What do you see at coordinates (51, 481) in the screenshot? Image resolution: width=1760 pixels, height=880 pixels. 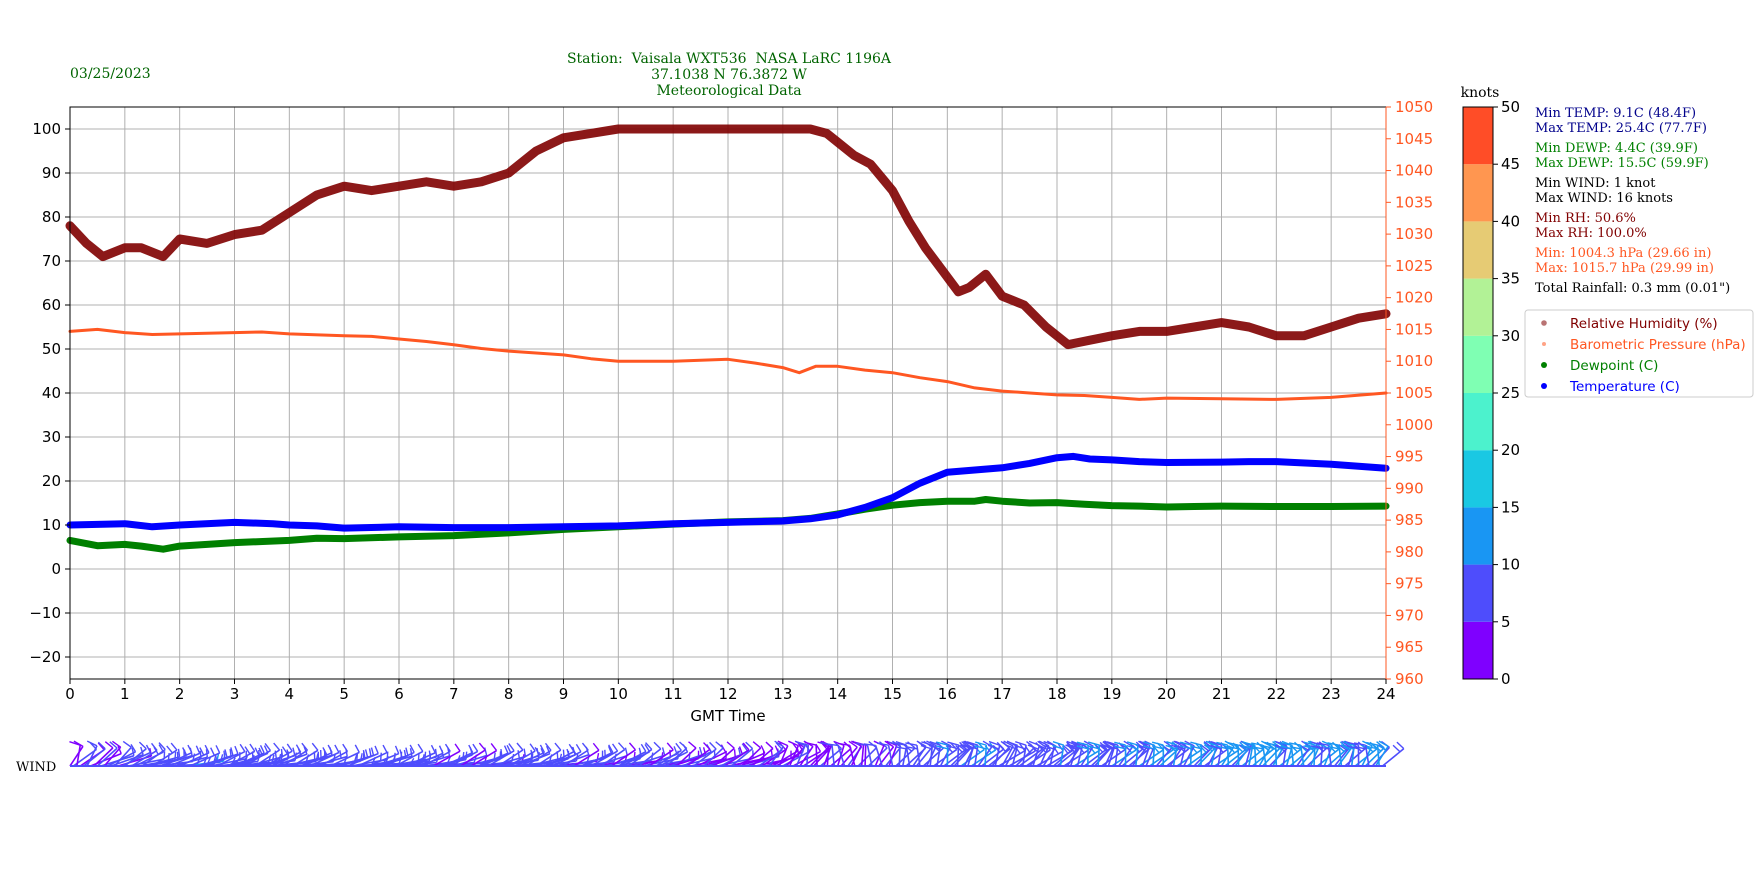 I see `y-left-tick-label: 20` at bounding box center [51, 481].